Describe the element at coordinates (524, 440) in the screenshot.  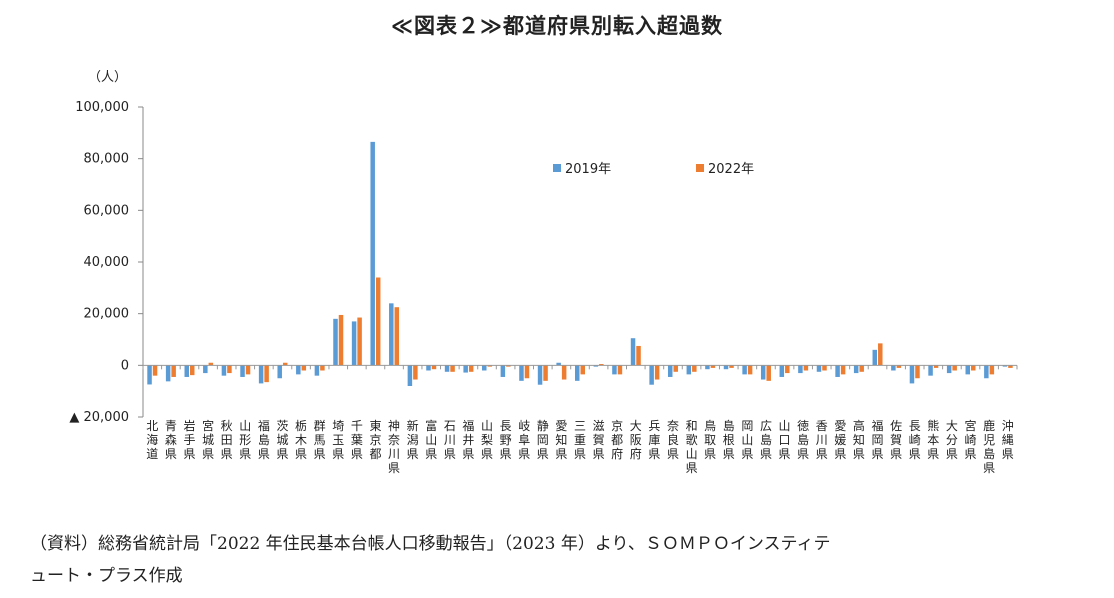
I see `category-label: 岐阜県` at that location.